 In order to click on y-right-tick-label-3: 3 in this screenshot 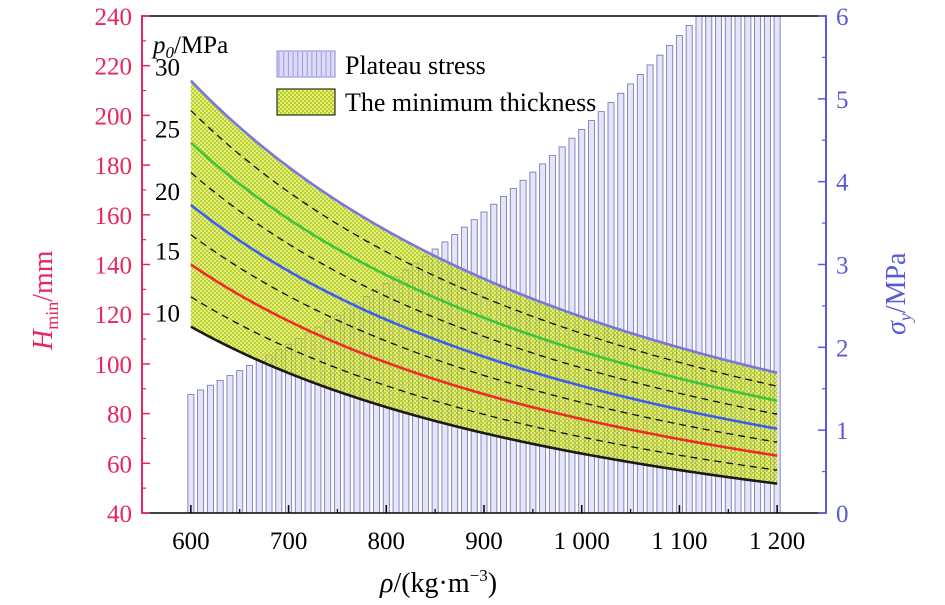, I will do `click(842, 266)`.